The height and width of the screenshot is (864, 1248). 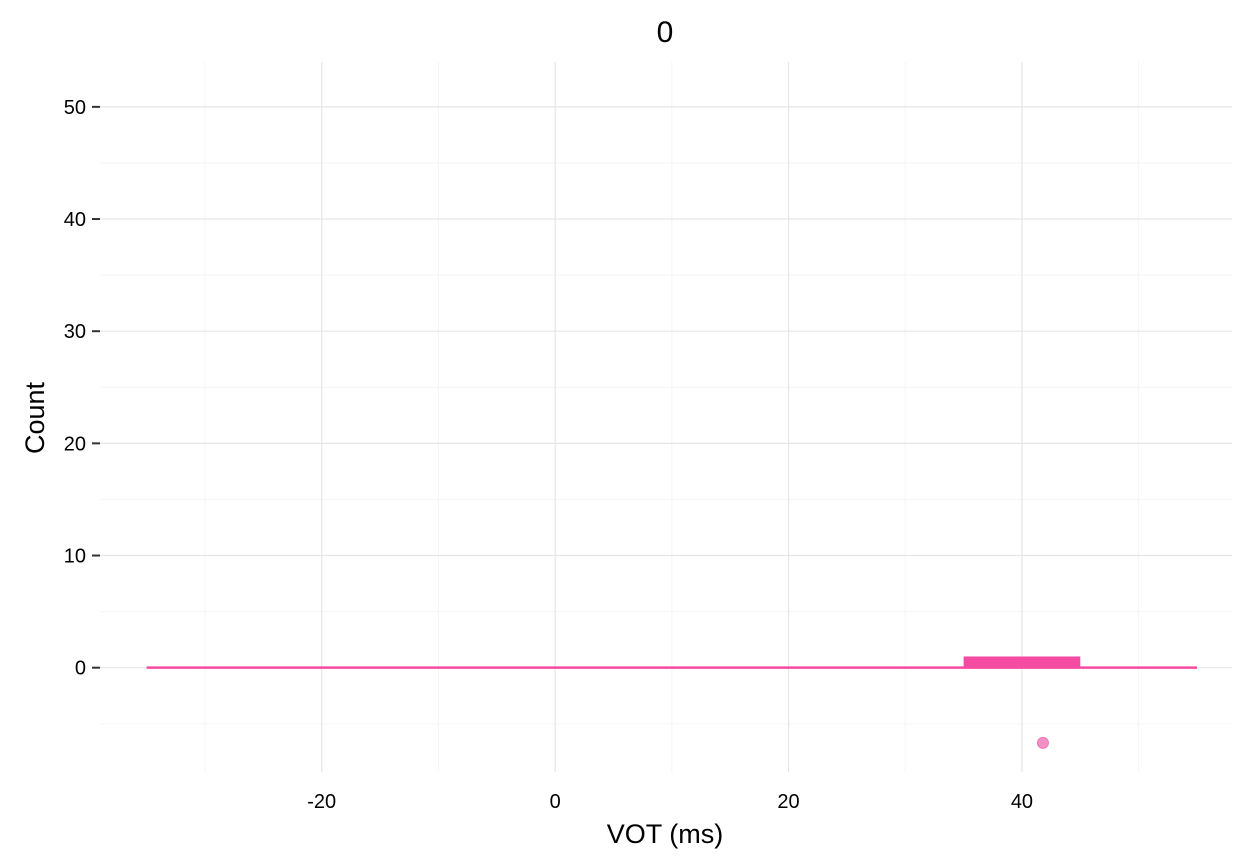 I want to click on x-tick-label: 20, so click(x=788, y=802).